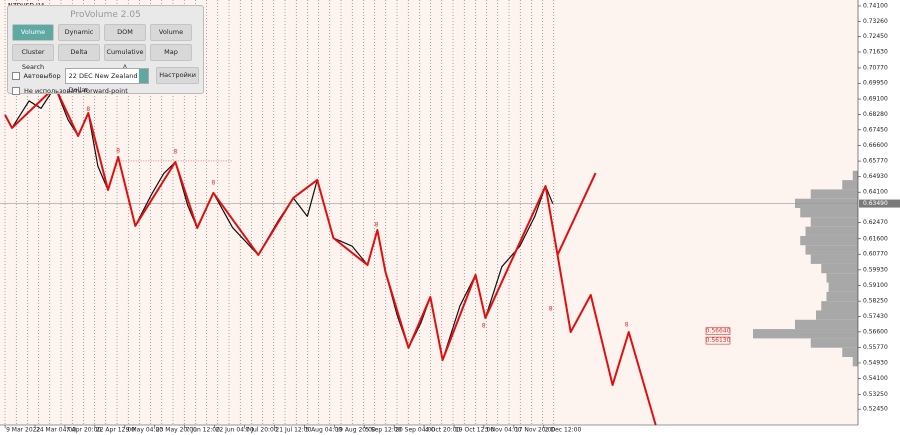  What do you see at coordinates (79, 37) in the screenshot?
I see `tool-button: Dynamic POC` at bounding box center [79, 37].